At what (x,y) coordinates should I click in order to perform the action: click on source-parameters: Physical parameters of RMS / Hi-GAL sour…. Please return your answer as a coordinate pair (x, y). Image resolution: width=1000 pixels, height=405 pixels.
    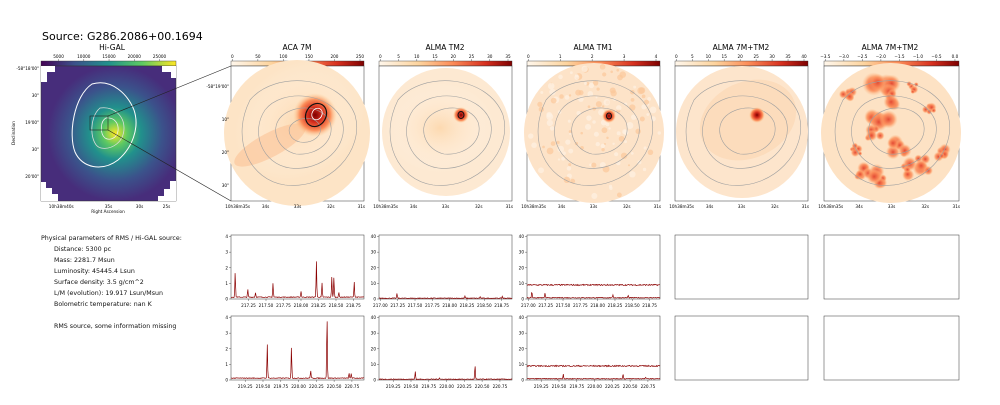
    Looking at the image, I should click on (111, 282).